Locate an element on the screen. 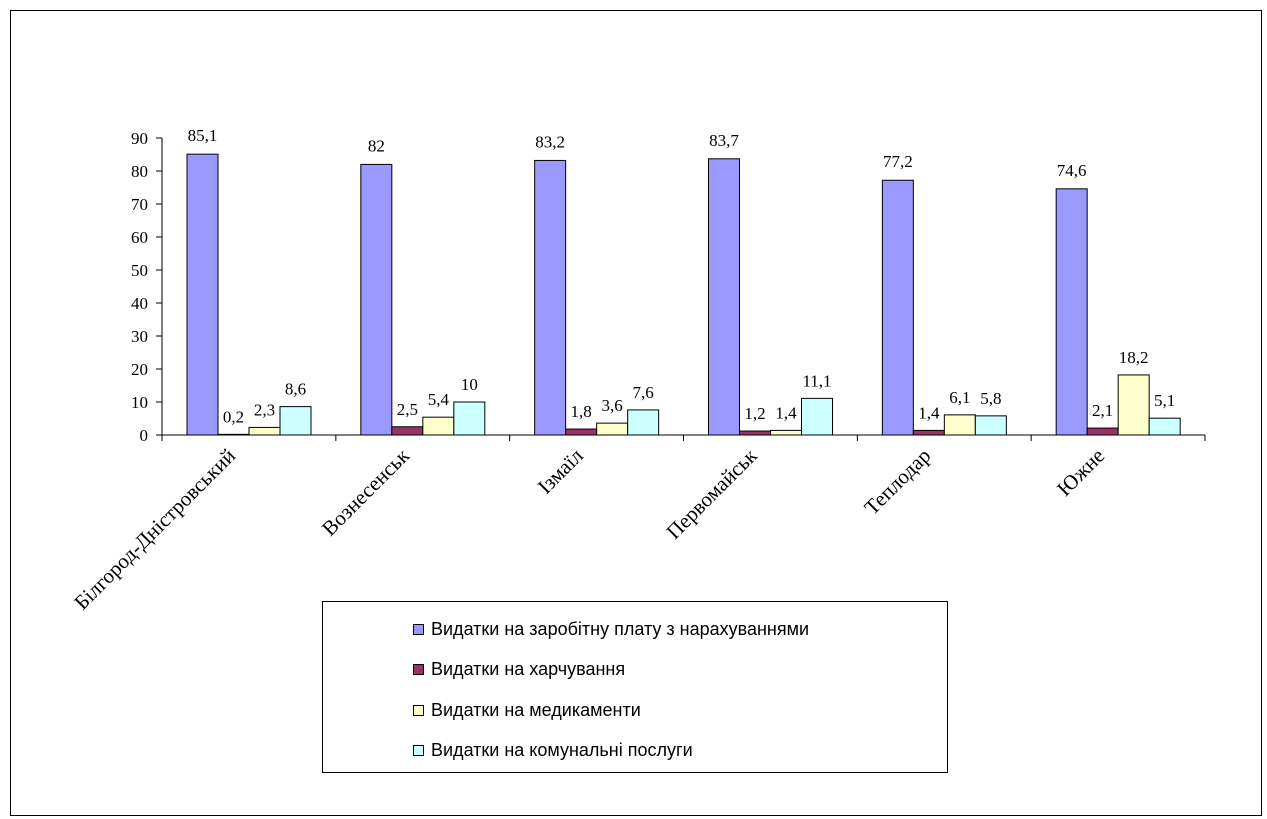  data-label-medicine-1: 2,3 is located at coordinates (264, 409).